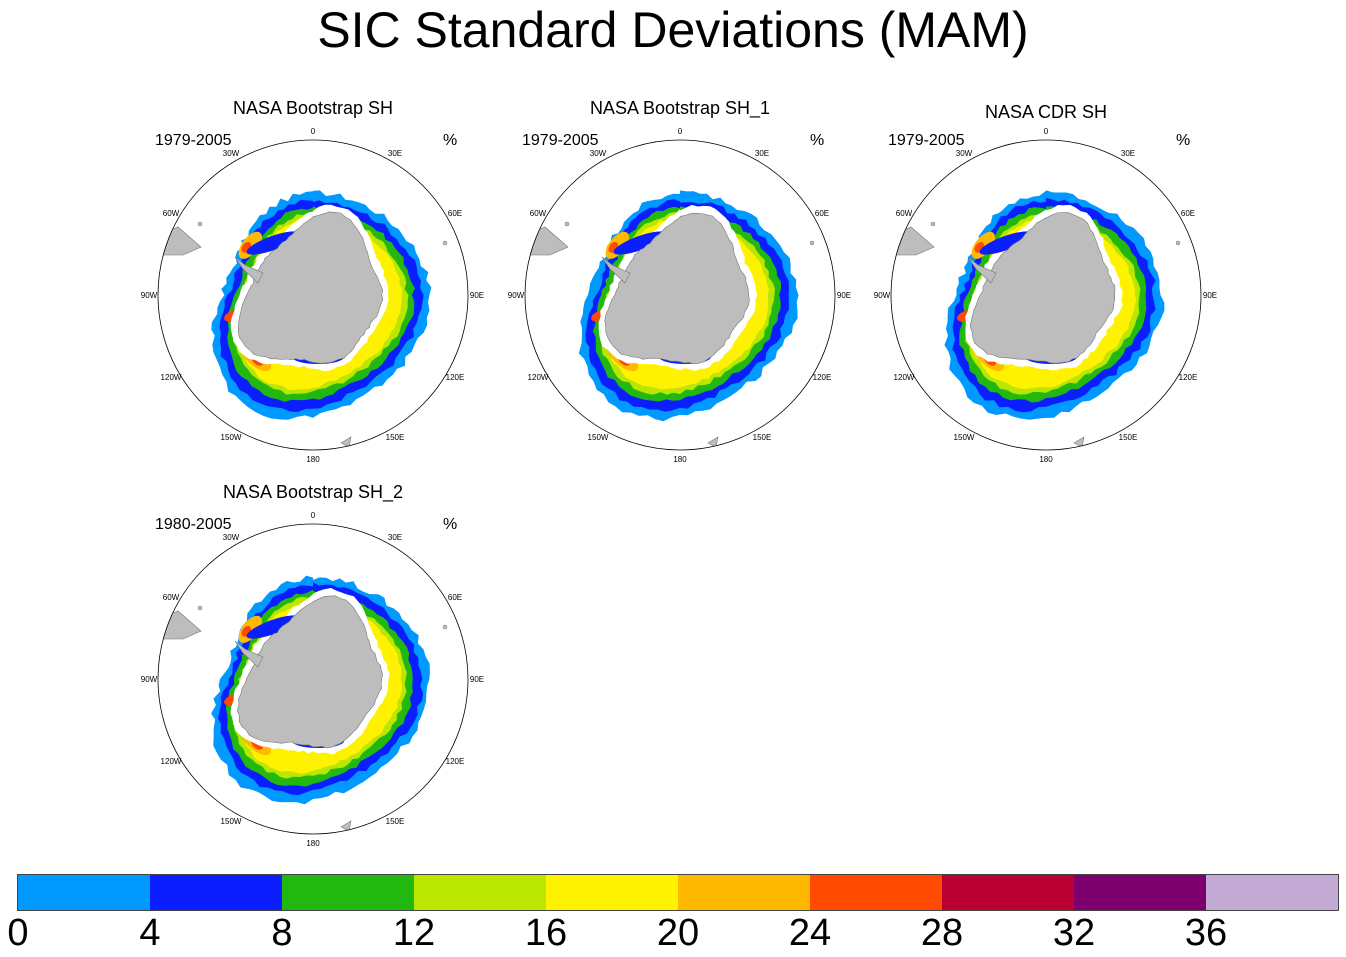 The height and width of the screenshot is (957, 1346). What do you see at coordinates (942, 933) in the screenshot?
I see `colorbar-tick-label: 28` at bounding box center [942, 933].